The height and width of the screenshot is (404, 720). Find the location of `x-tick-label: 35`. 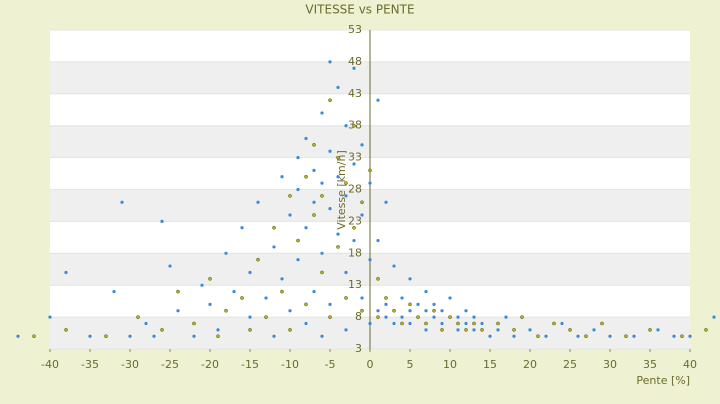

x-tick-label: 35 is located at coordinates (650, 364).